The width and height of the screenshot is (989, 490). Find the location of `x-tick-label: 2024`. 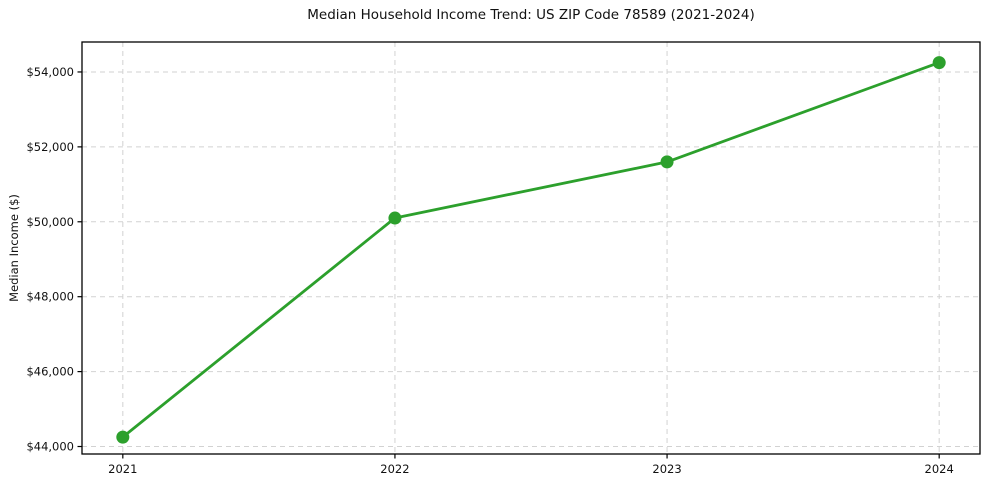

x-tick-label: 2024 is located at coordinates (939, 469).